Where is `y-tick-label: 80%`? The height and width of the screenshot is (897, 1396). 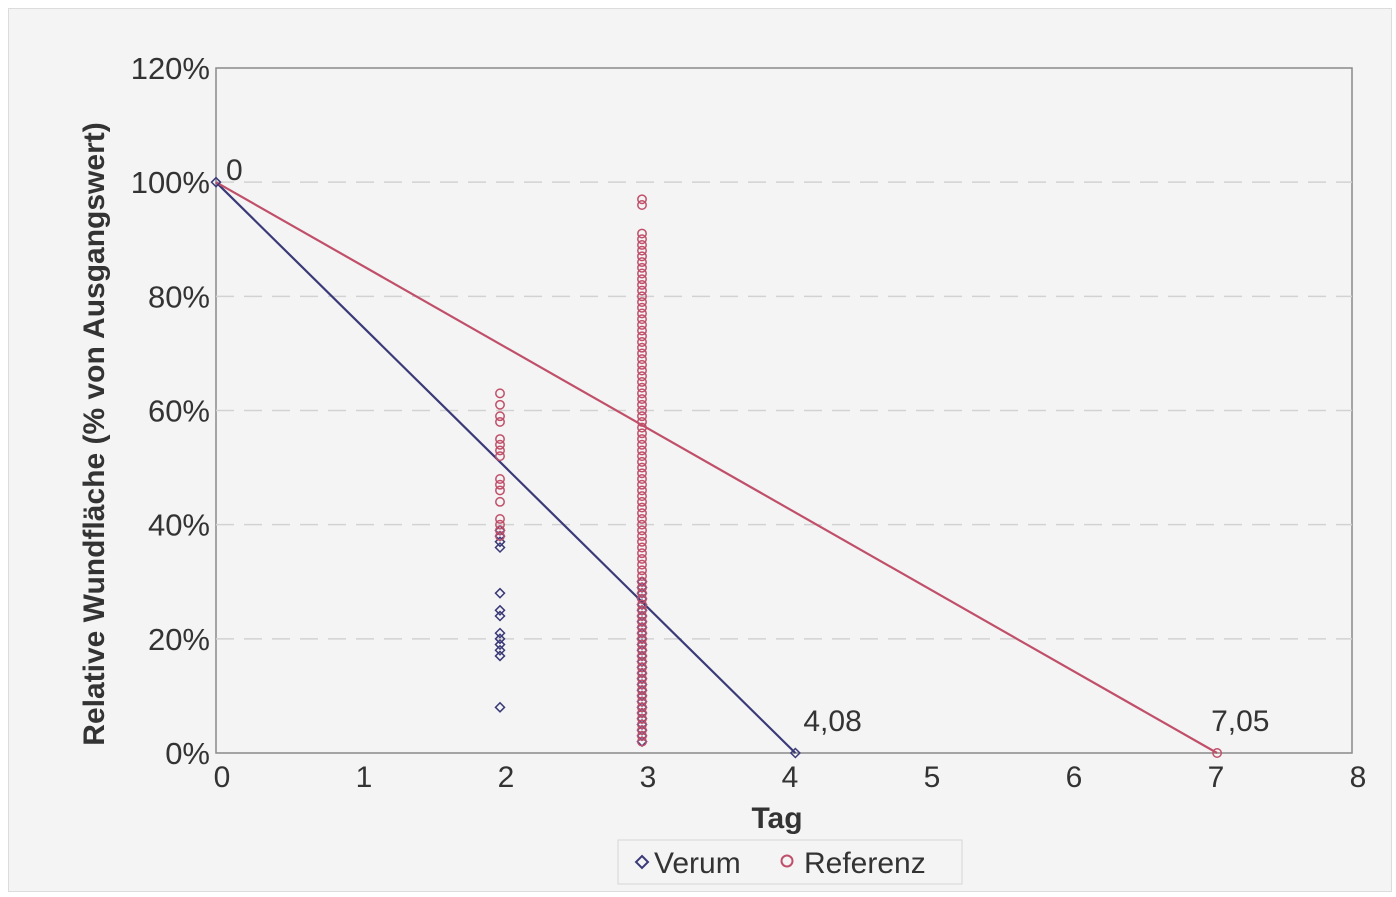 y-tick-label: 80% is located at coordinates (179, 296).